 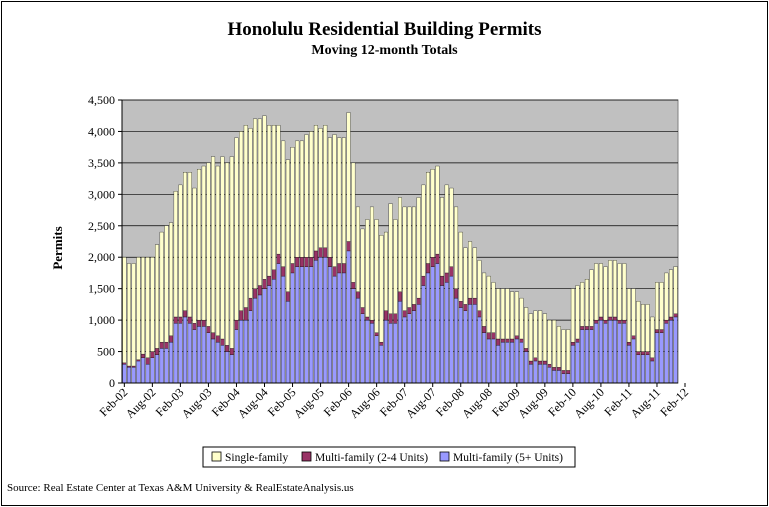 I want to click on x-tick-label: Aug-06, so click(x=365, y=403).